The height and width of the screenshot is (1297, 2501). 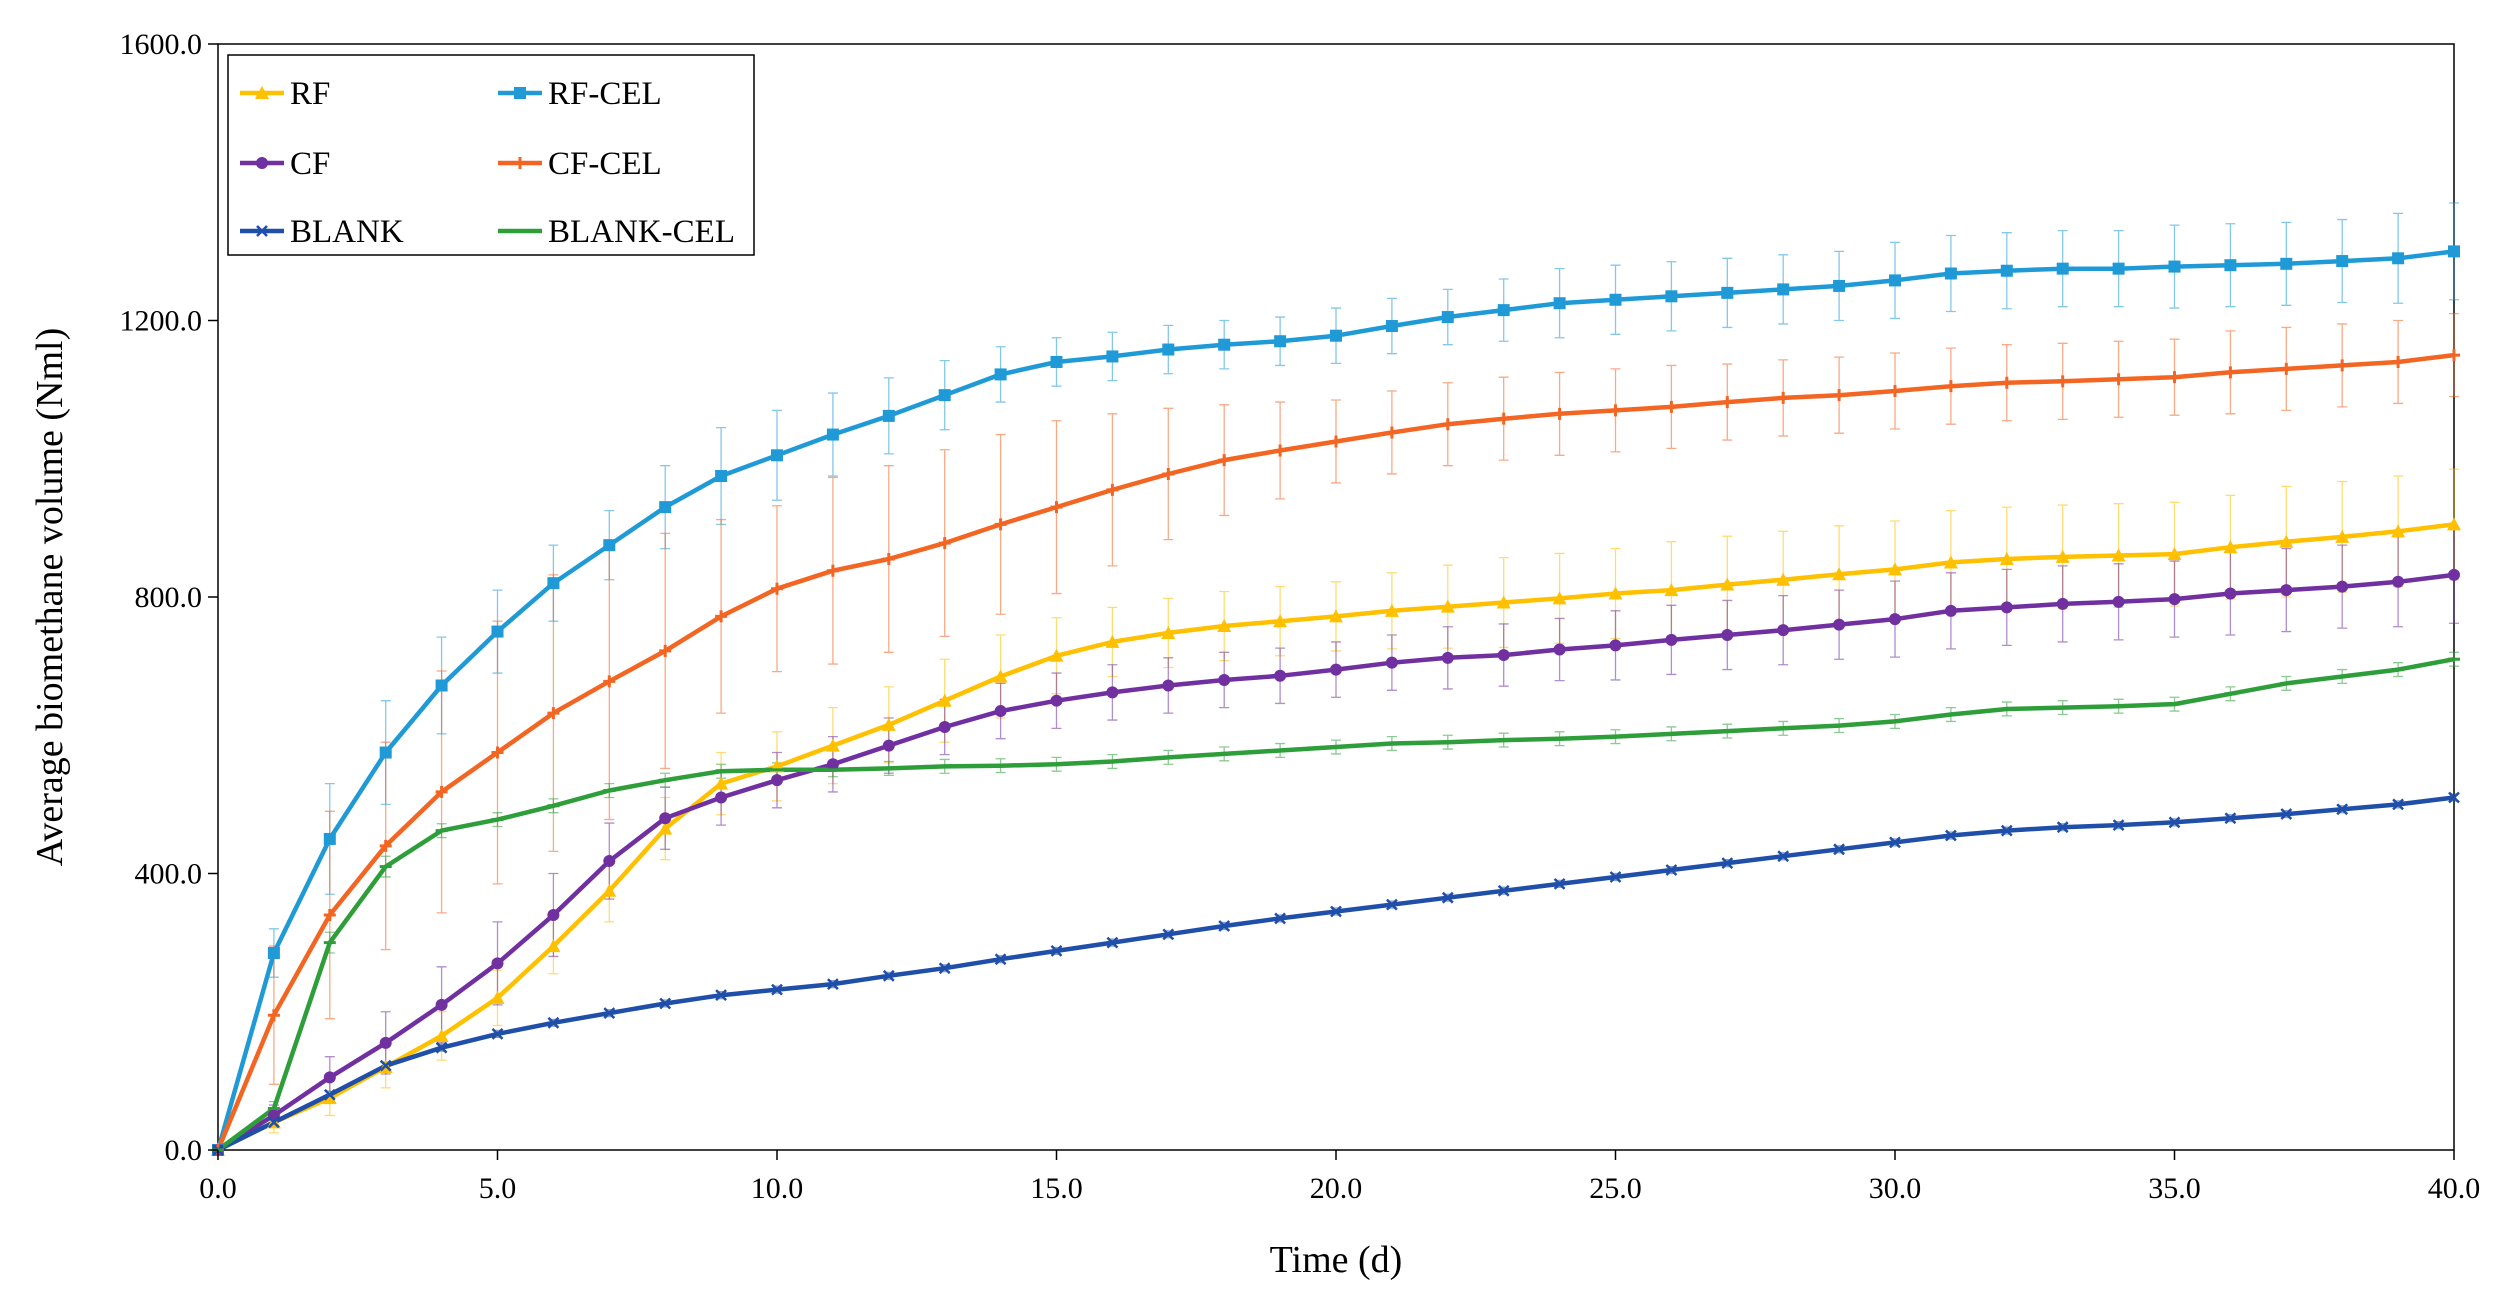 What do you see at coordinates (218, 1188) in the screenshot?
I see `x-tick-label: 0.0` at bounding box center [218, 1188].